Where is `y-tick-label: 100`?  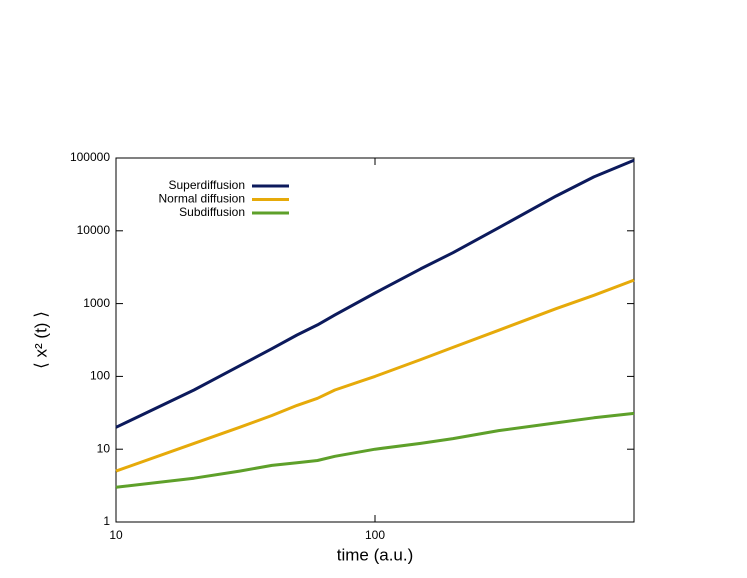
y-tick-label: 100 is located at coordinates (100, 376).